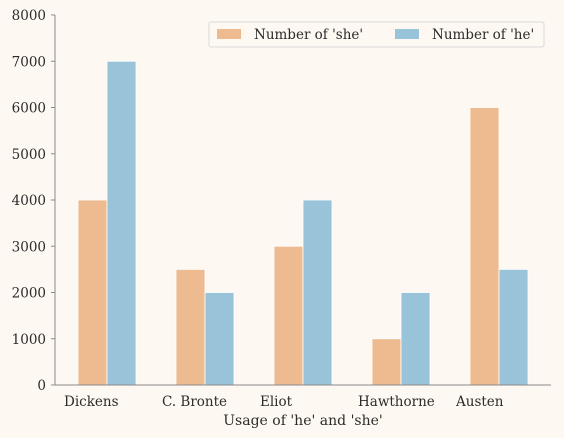  Describe the element at coordinates (91, 402) in the screenshot. I see `x-tick-label: Dickens` at that location.